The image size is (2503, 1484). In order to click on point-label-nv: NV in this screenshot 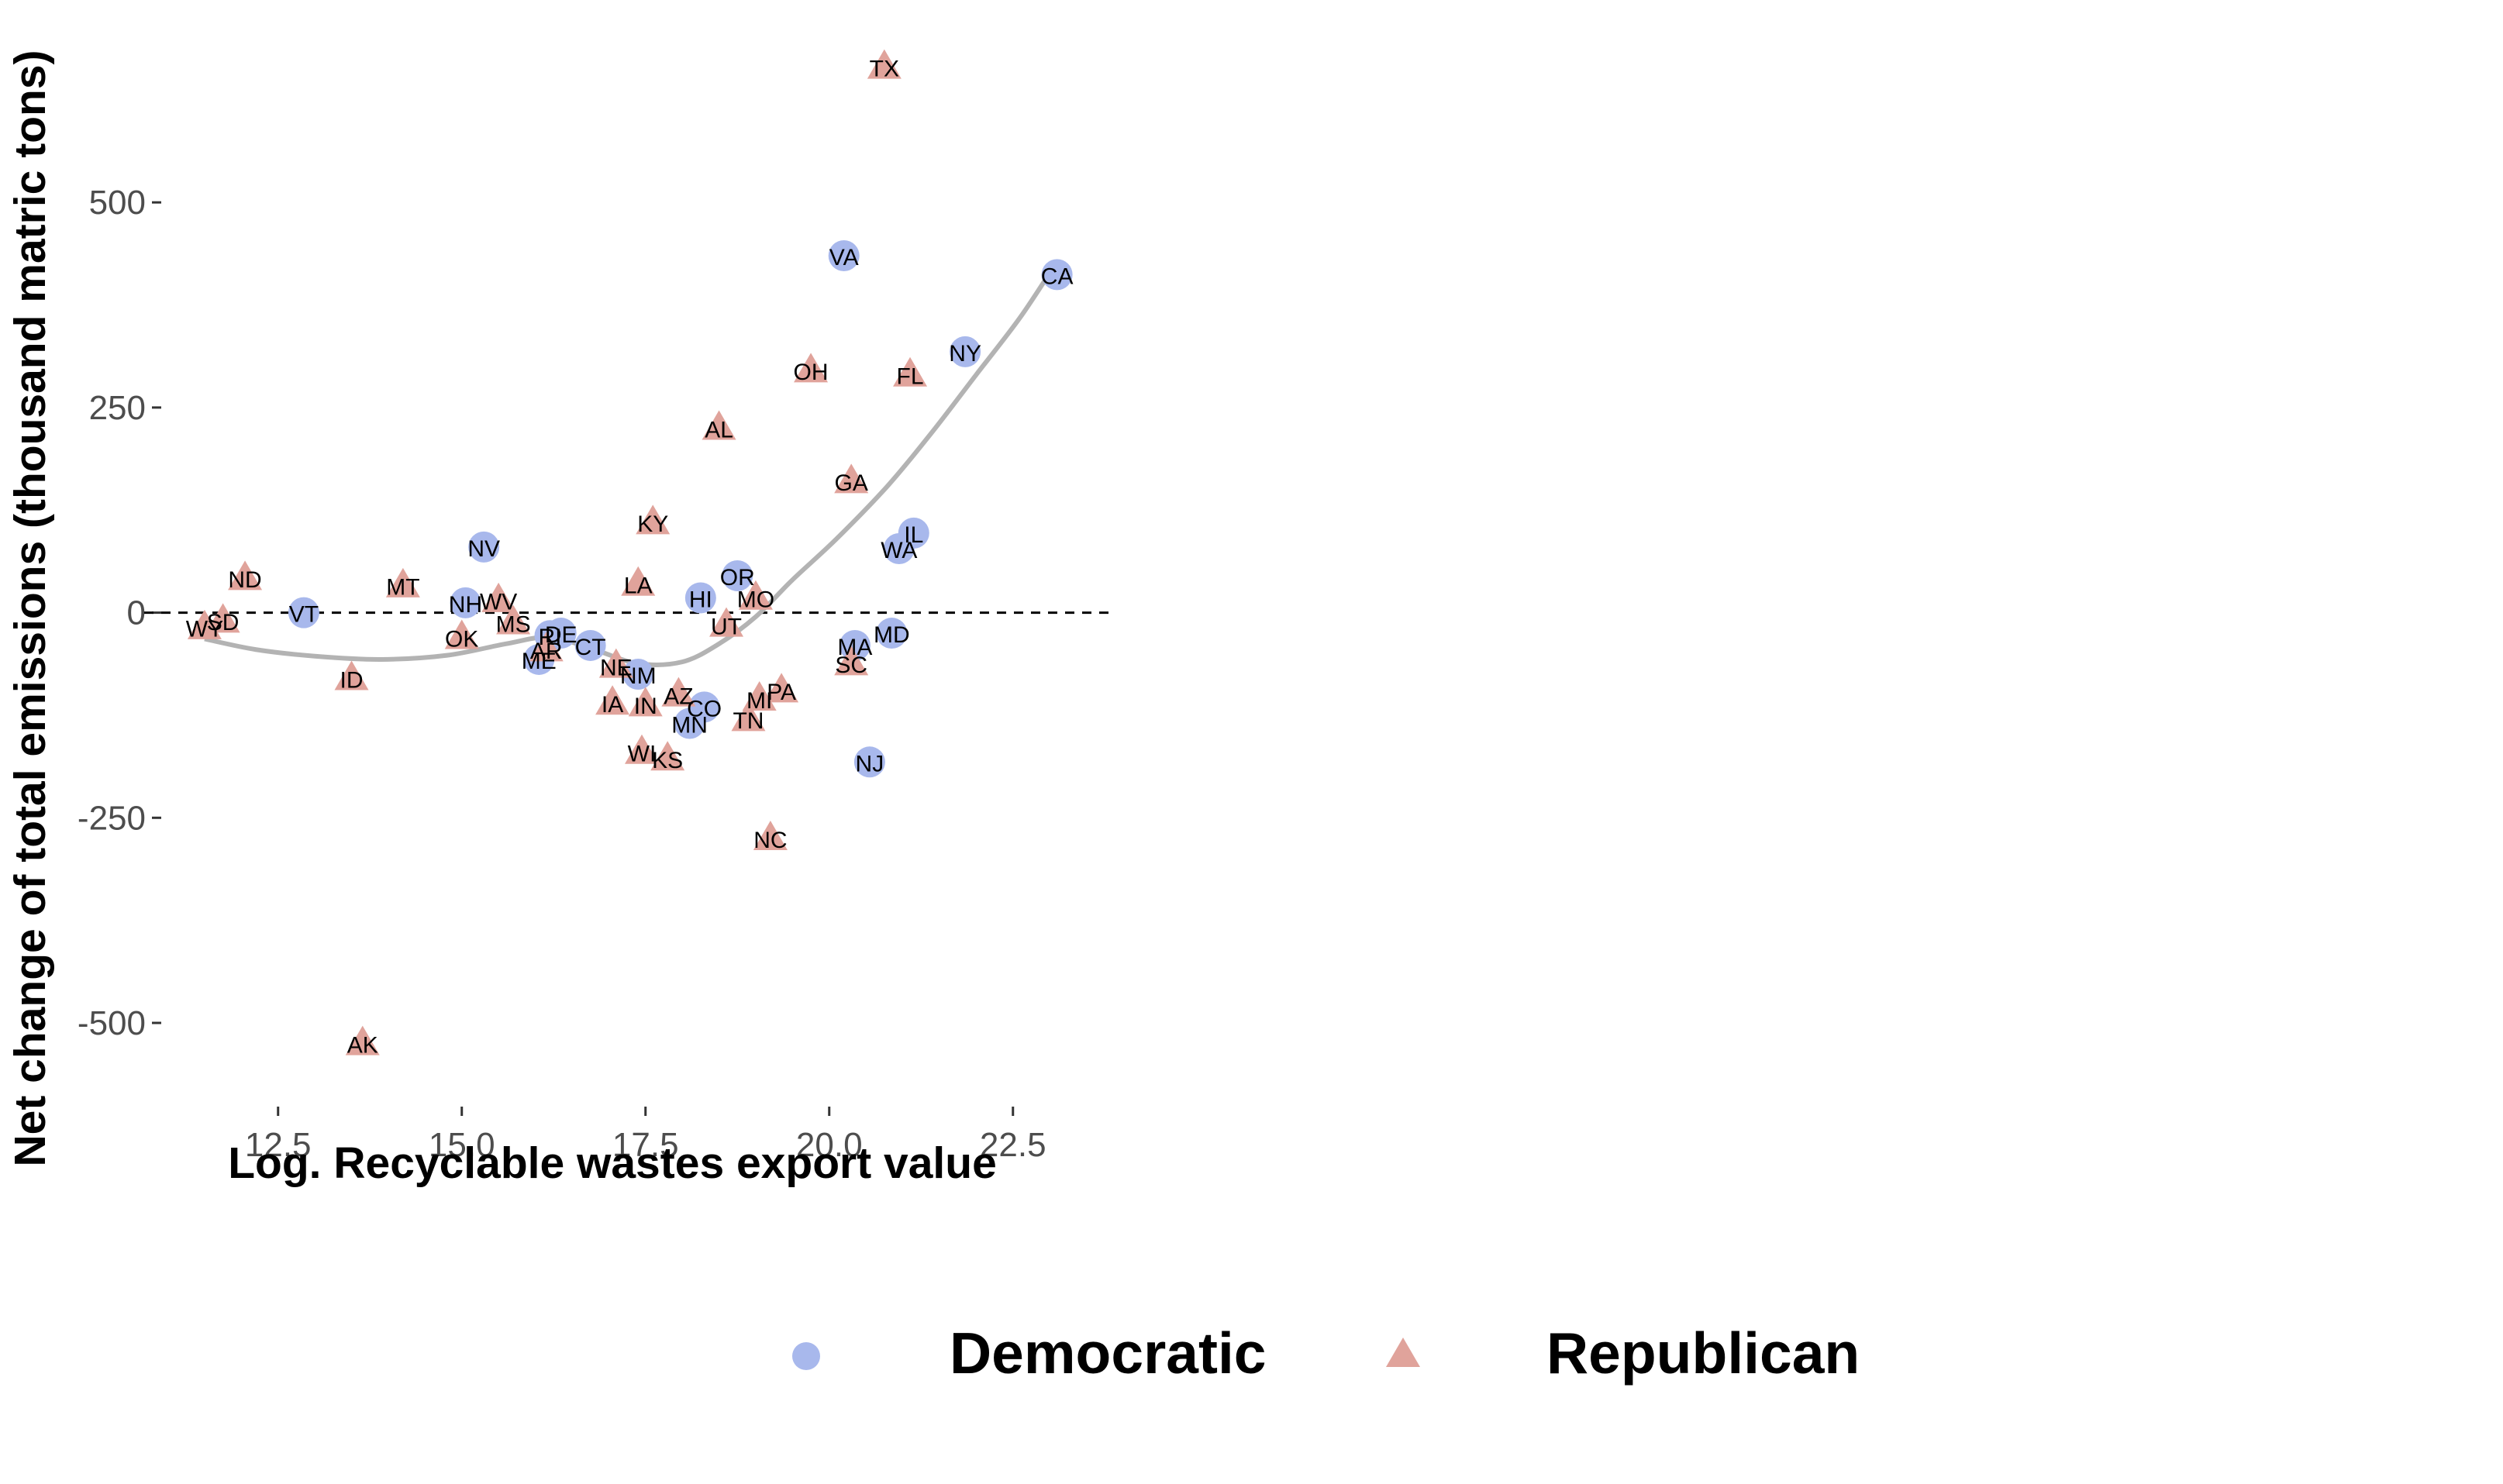, I will do `click(484, 549)`.